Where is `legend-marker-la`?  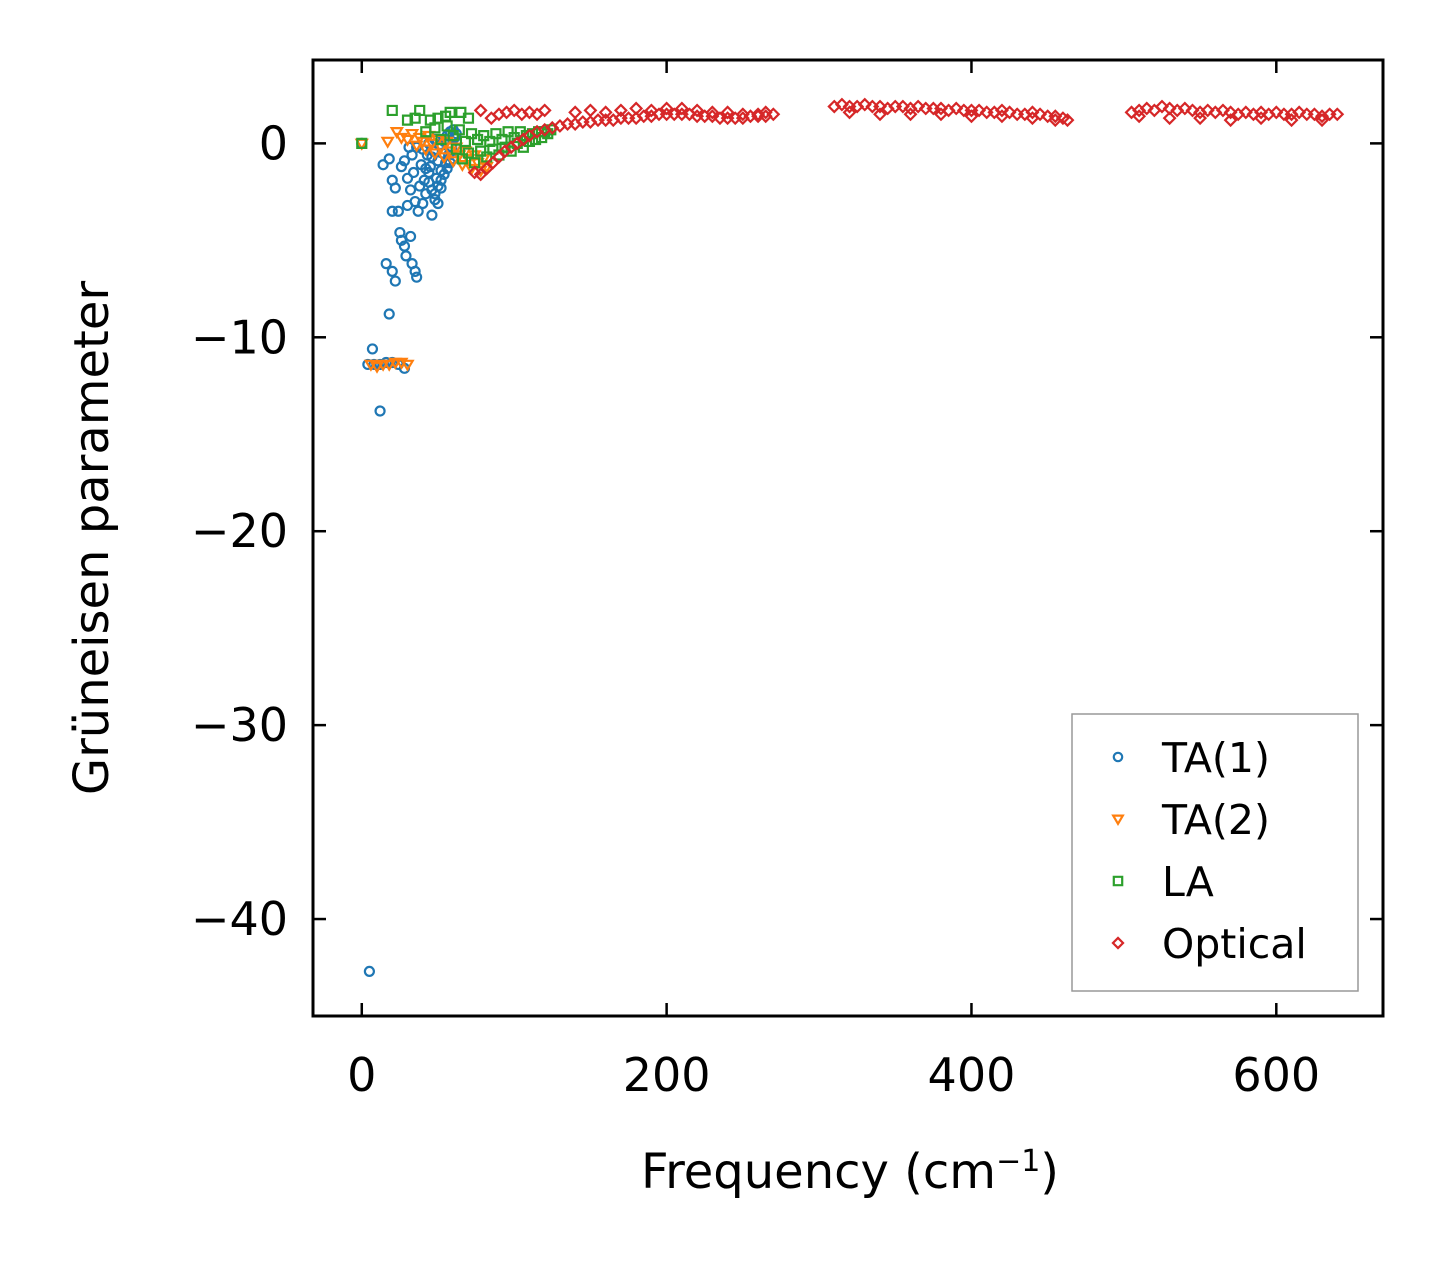
legend-marker-la is located at coordinates (1118, 881).